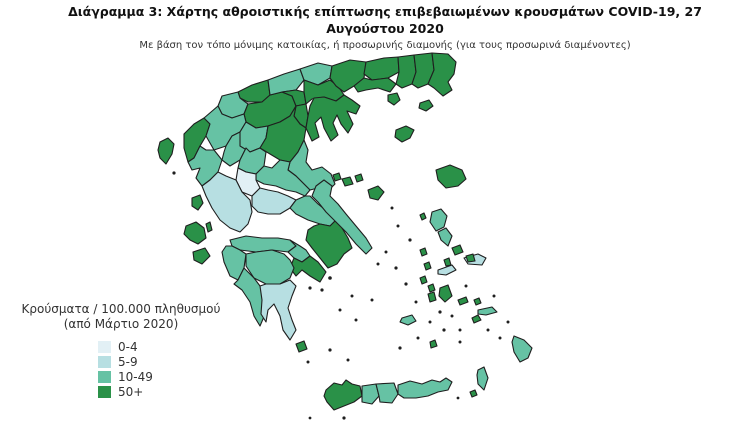 The height and width of the screenshot is (442, 734). Describe the element at coordinates (463, 301) in the screenshot. I see `region-amorgos` at that location.